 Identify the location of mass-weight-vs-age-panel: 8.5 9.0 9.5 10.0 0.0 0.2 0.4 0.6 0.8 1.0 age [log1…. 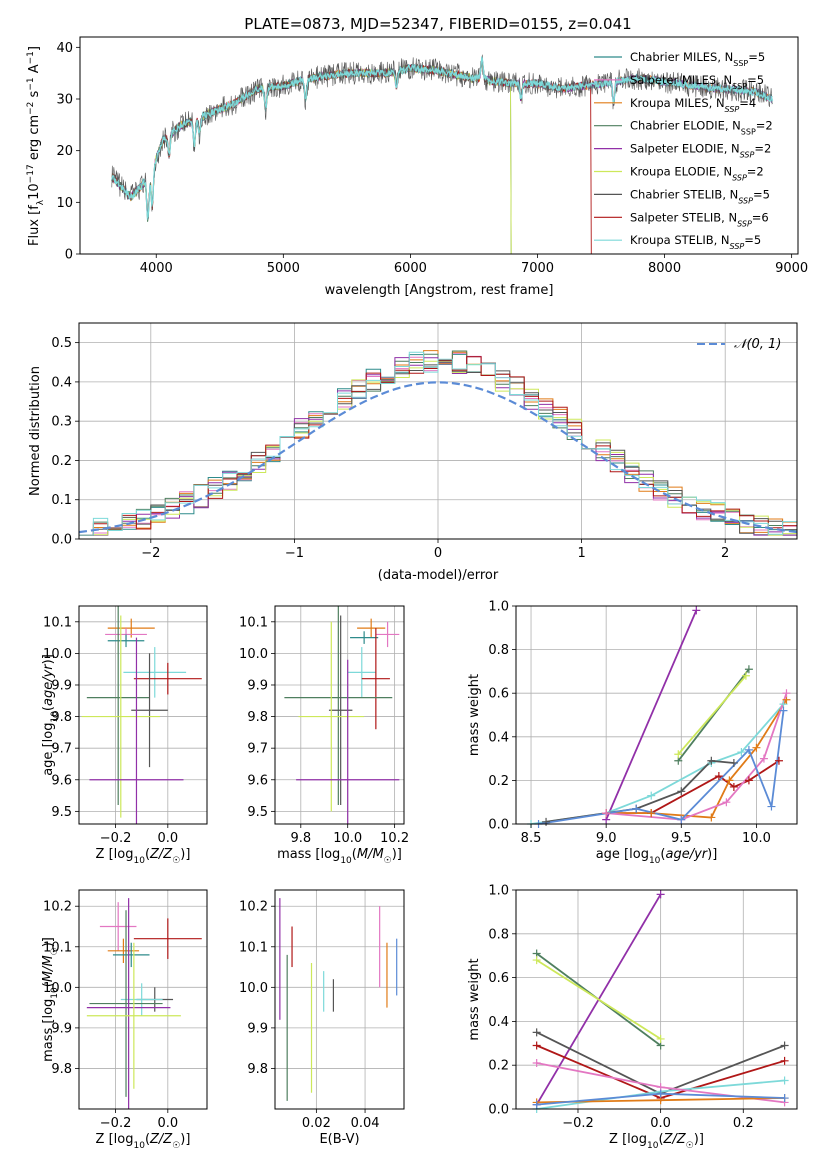
(632, 733).